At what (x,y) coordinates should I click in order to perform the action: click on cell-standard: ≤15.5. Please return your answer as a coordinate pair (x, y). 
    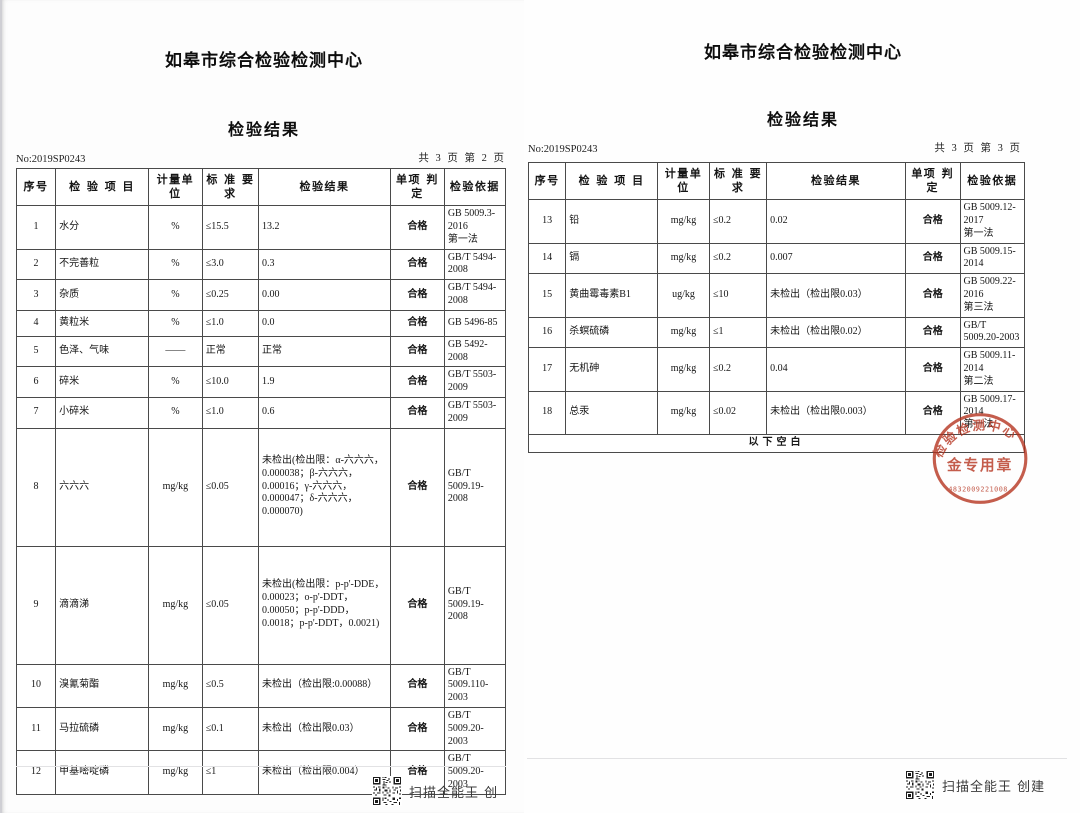
    Looking at the image, I should click on (230, 227).